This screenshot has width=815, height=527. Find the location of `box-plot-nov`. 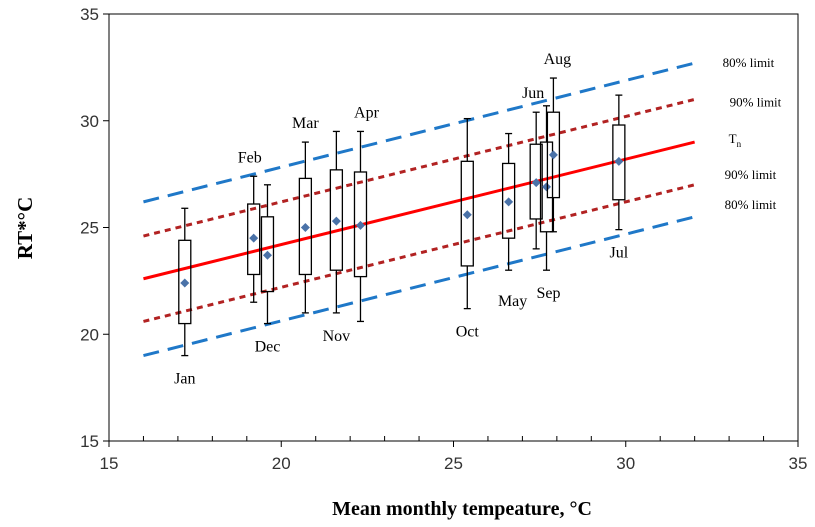

box-plot-nov is located at coordinates (336, 222).